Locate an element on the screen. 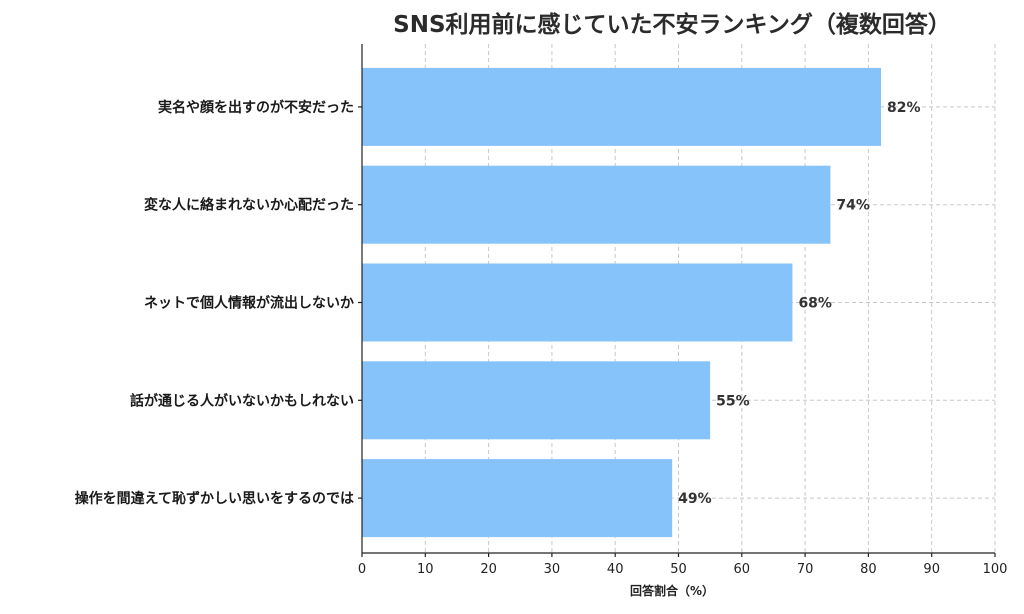  x-tick-label-10: 10 is located at coordinates (425, 569).